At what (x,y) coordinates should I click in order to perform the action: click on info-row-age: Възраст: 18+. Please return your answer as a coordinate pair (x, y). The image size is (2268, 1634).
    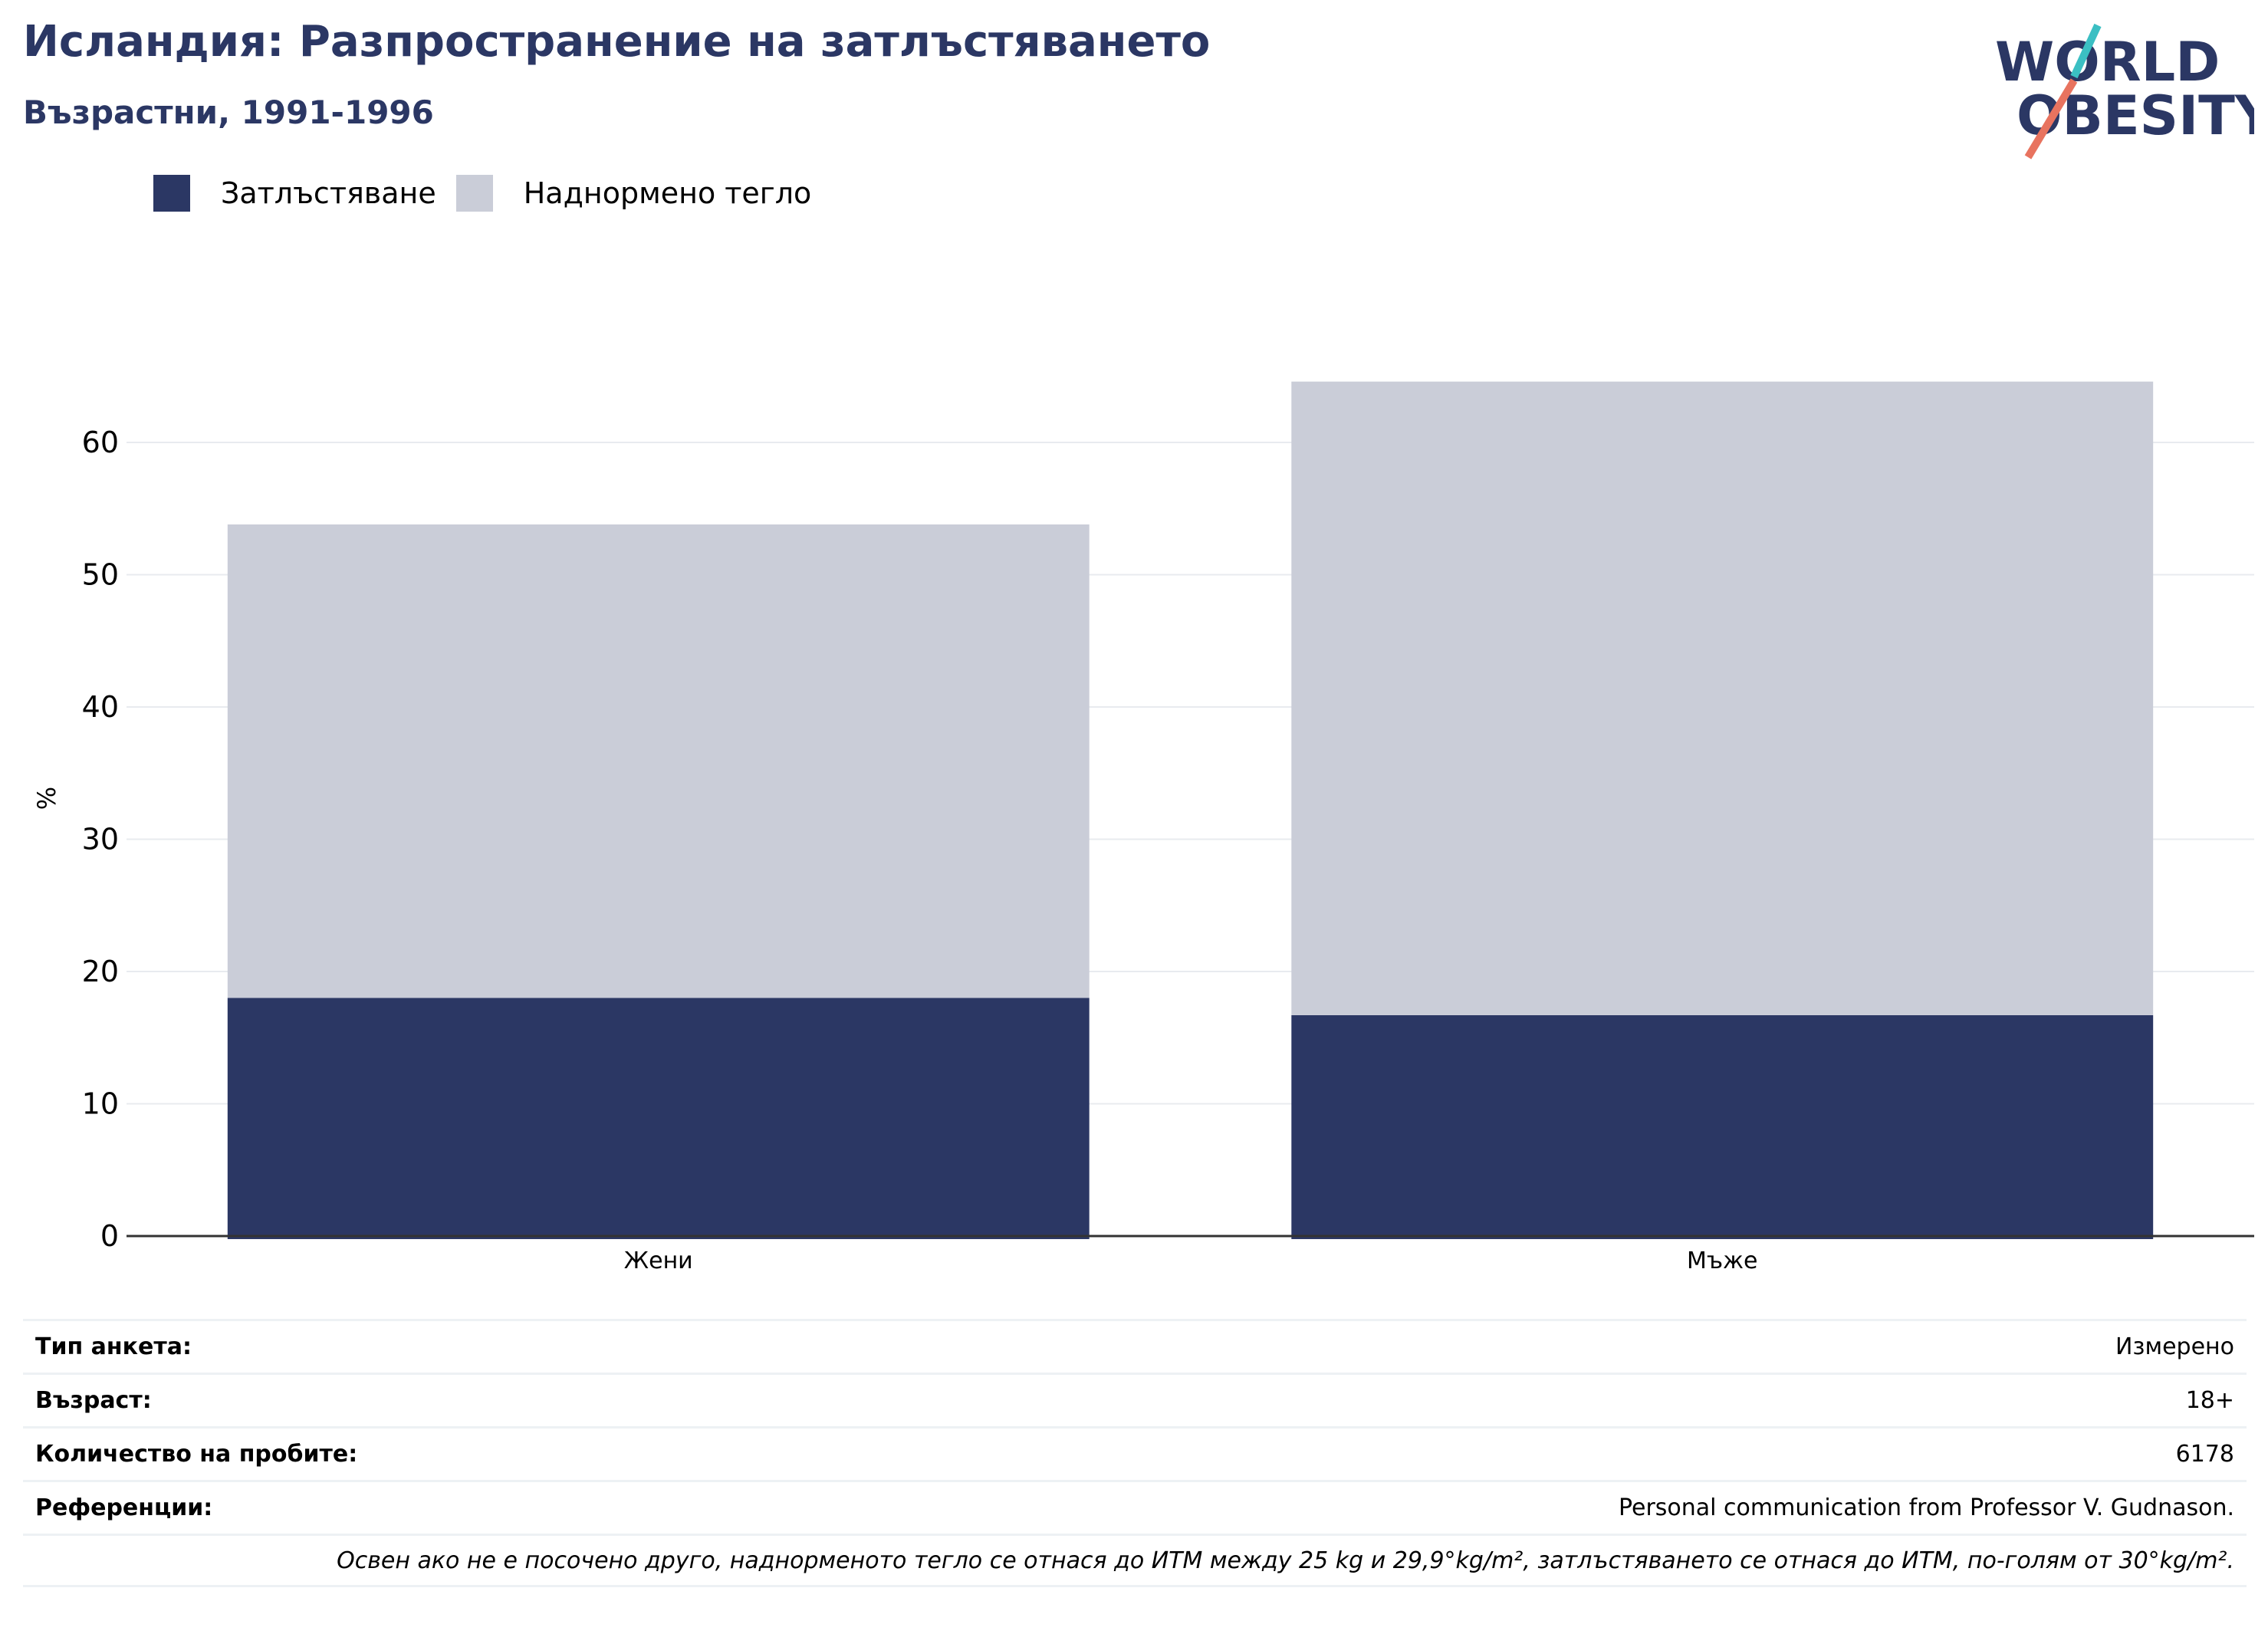
    Looking at the image, I should click on (1135, 1400).